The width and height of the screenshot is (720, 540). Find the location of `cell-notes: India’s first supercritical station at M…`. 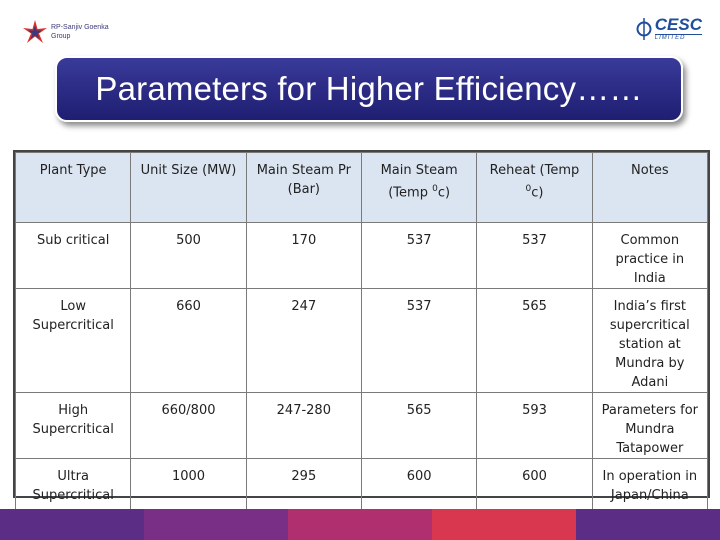

cell-notes: India’s first supercritical station at M… is located at coordinates (650, 340).